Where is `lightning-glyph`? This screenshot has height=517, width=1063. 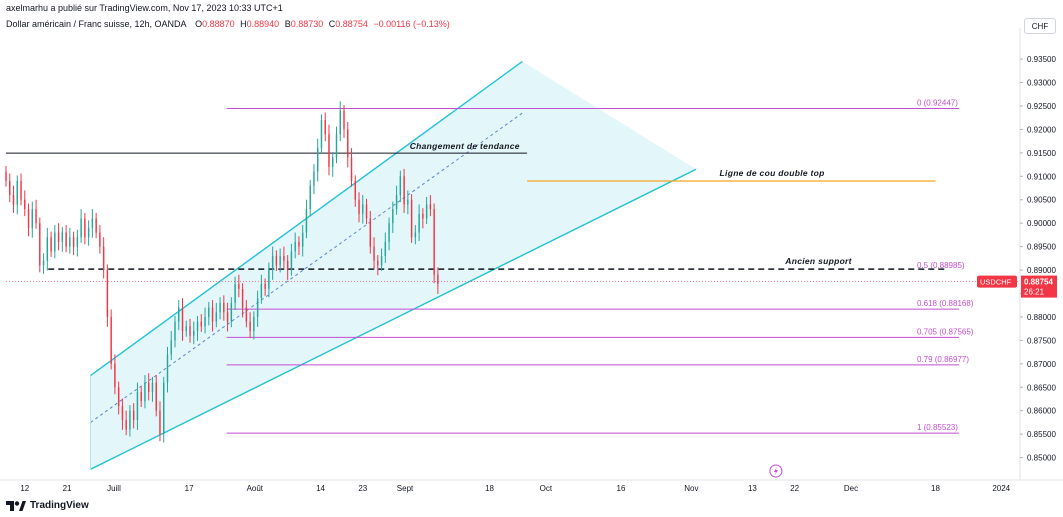
lightning-glyph is located at coordinates (775, 471).